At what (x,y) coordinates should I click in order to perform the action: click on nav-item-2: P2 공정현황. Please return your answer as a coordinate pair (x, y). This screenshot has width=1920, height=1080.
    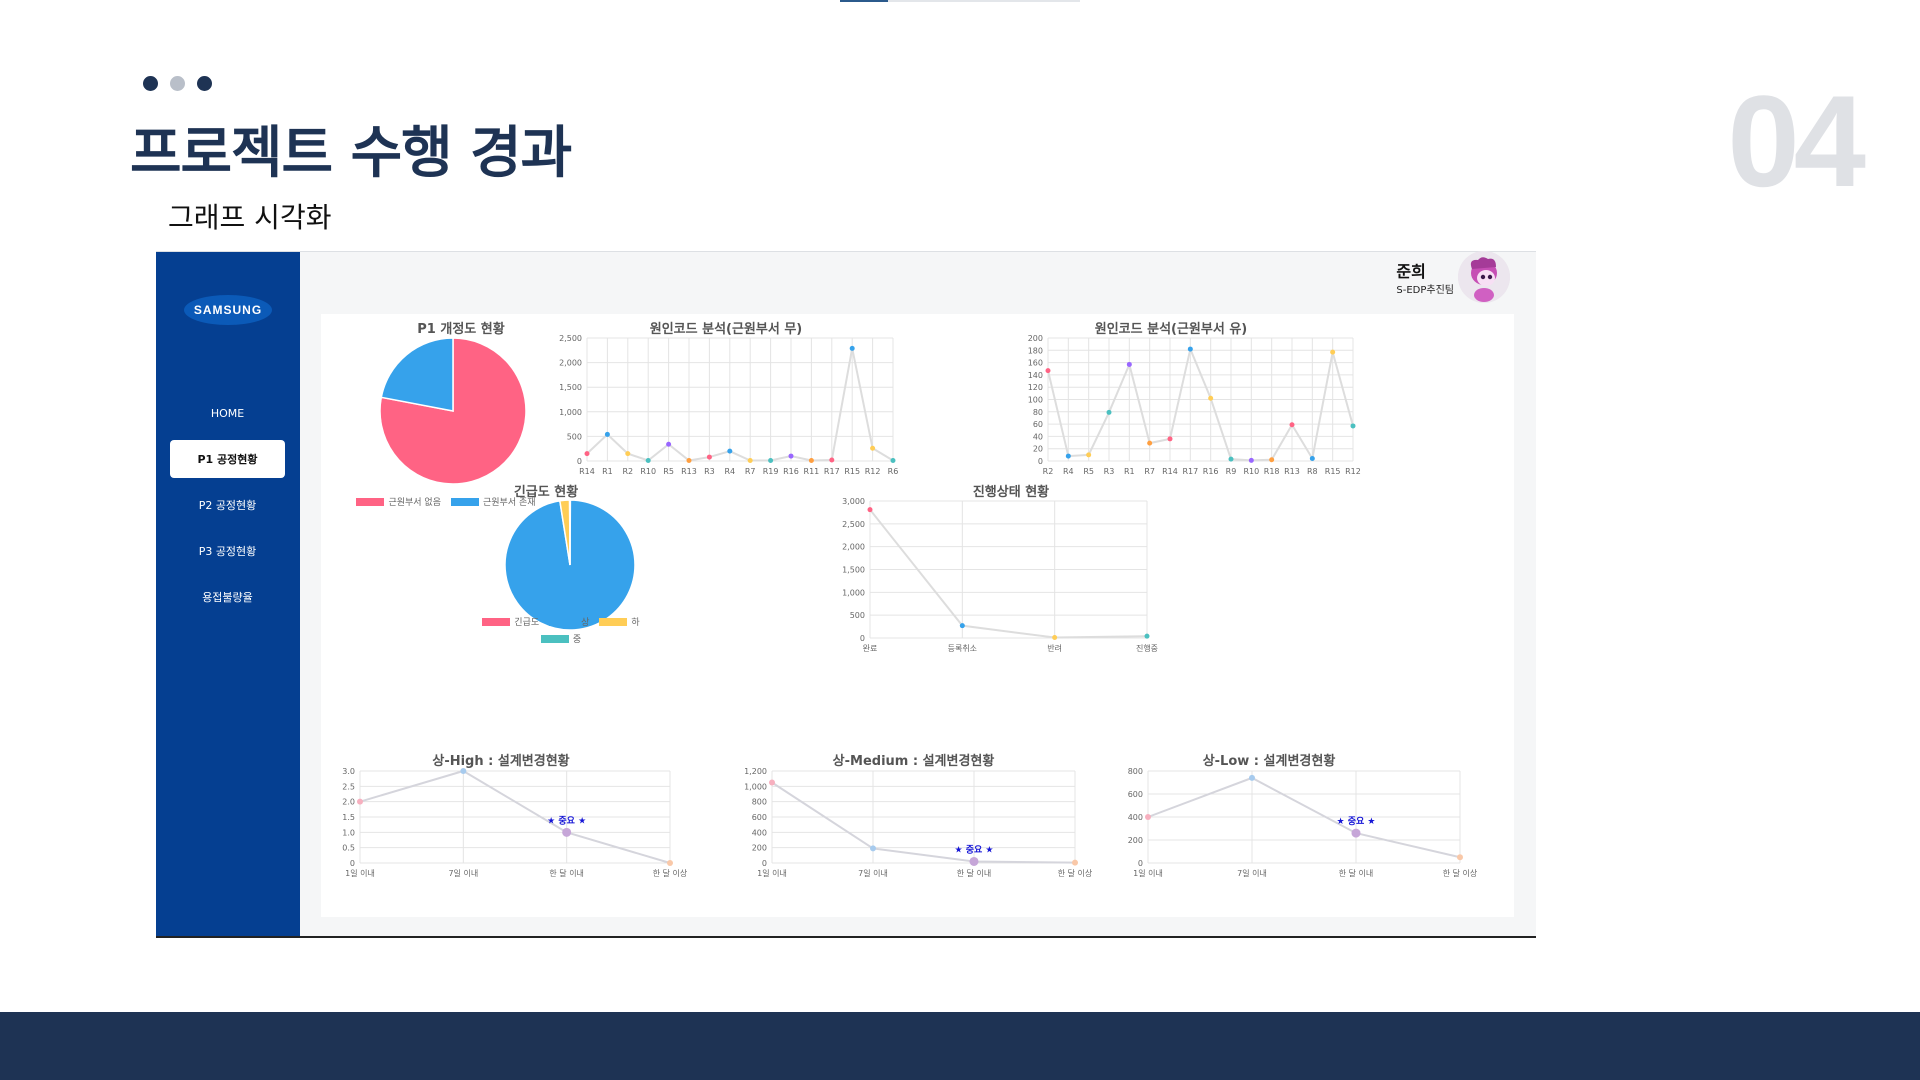
    Looking at the image, I should click on (227, 505).